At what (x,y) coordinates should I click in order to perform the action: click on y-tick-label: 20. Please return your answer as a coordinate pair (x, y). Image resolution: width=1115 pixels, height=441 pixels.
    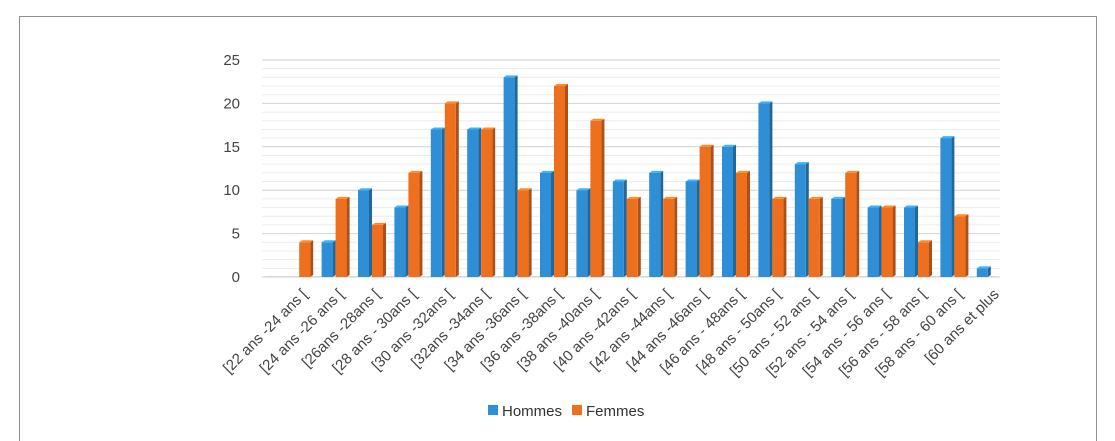
    Looking at the image, I should click on (231, 103).